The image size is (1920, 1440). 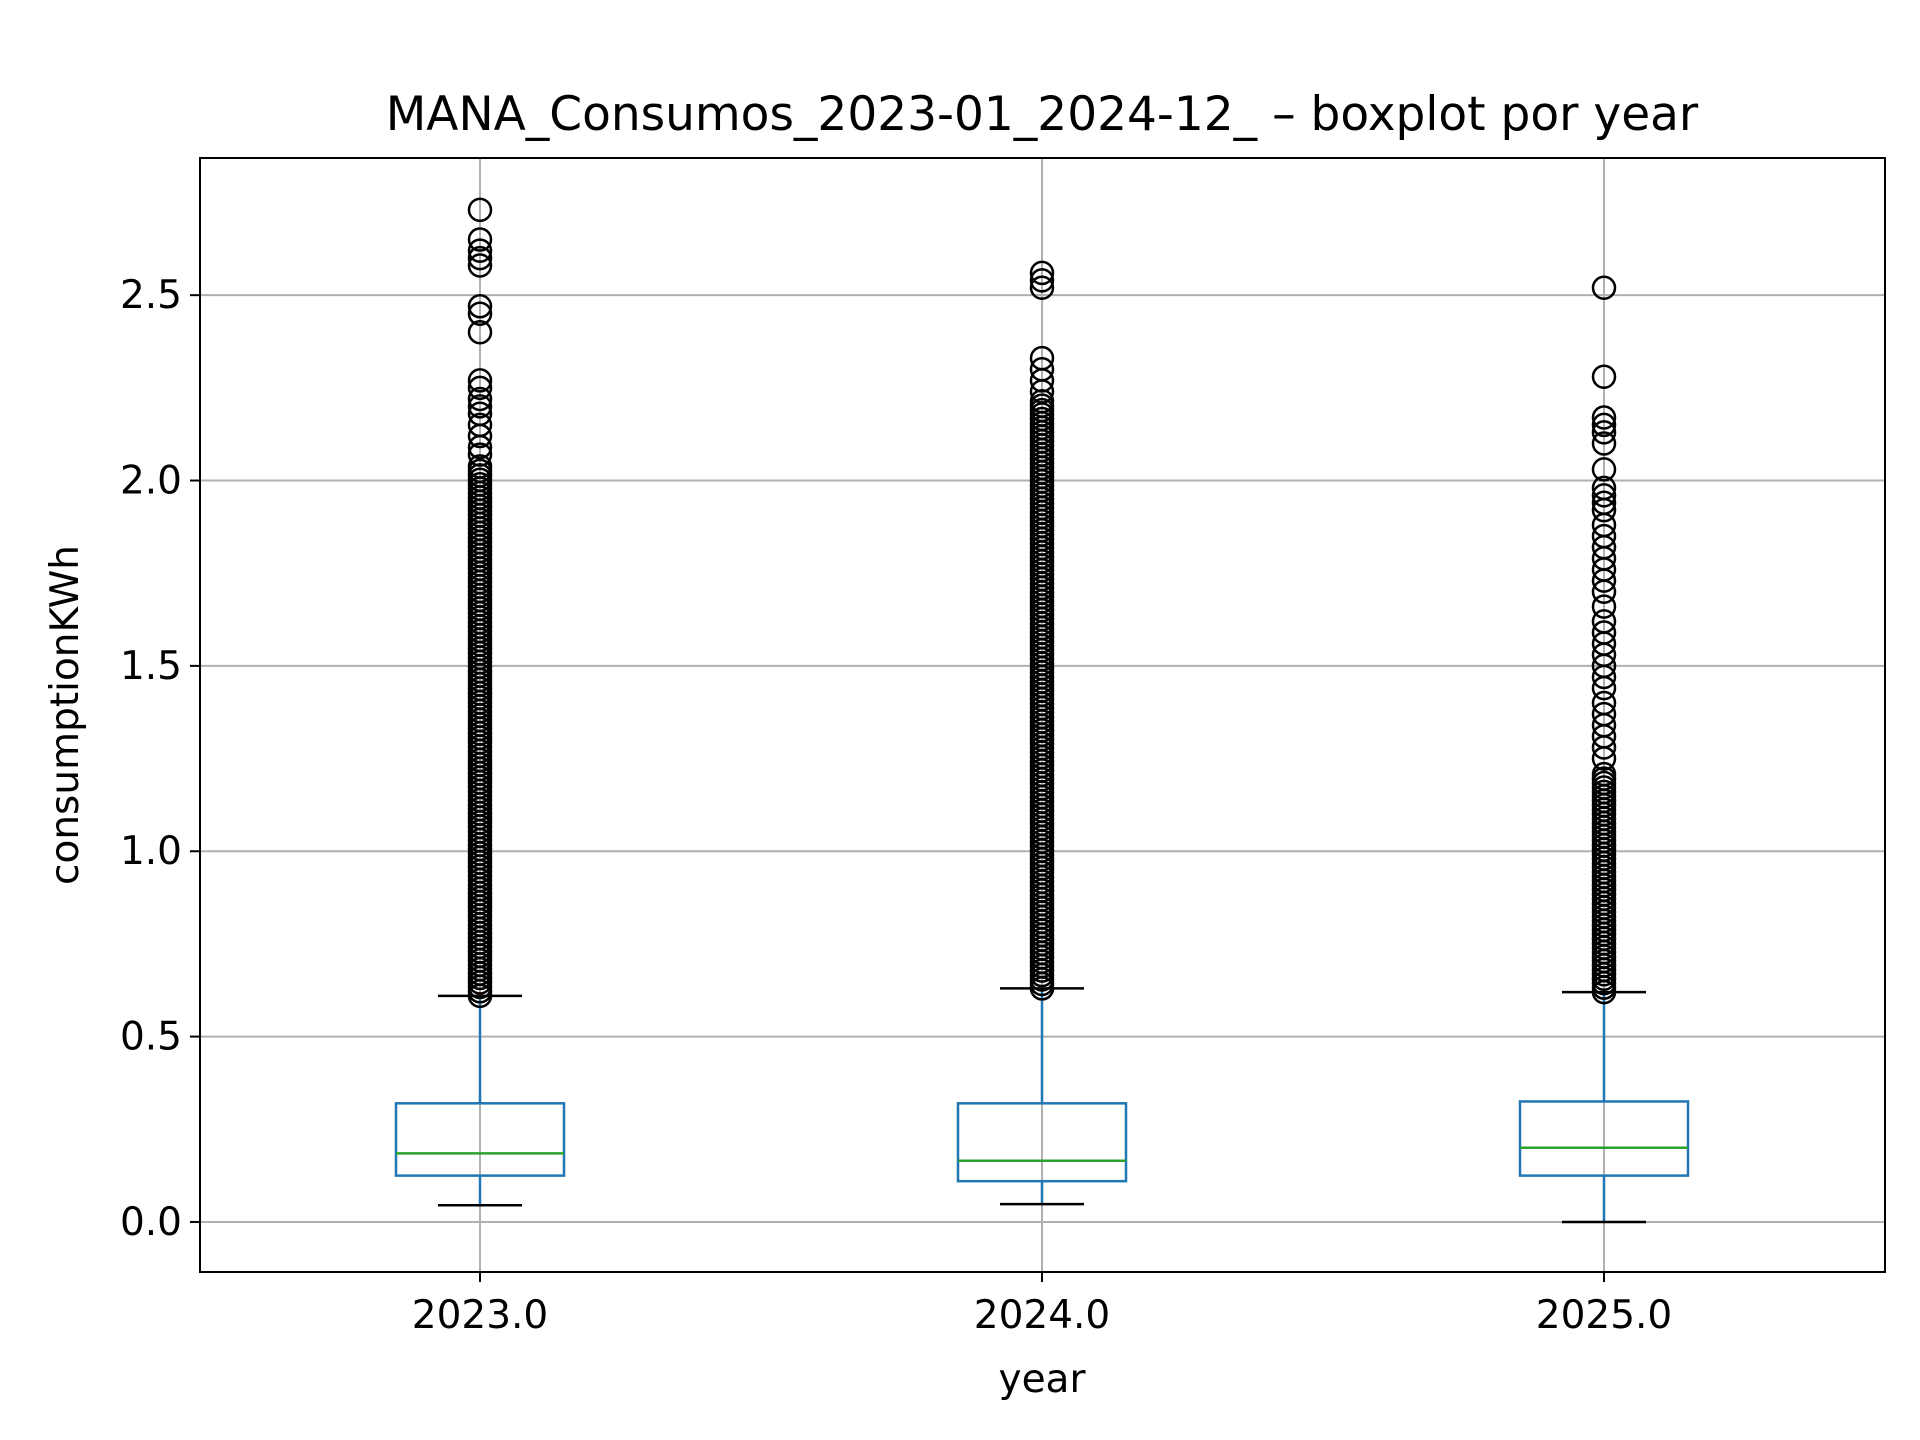 I want to click on y-tick-label: 2.0, so click(x=151, y=481).